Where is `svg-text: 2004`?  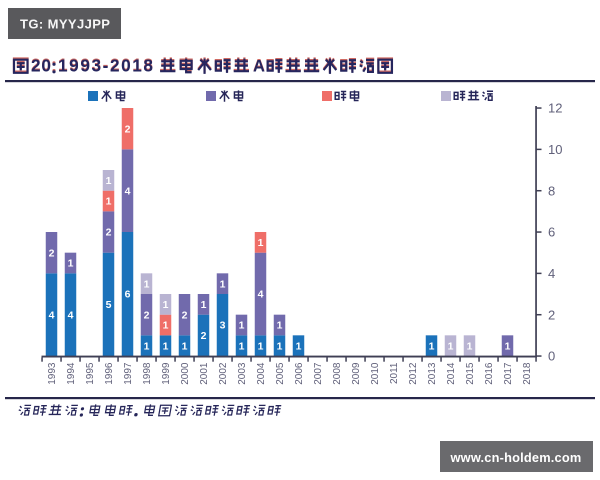 svg-text: 2004 is located at coordinates (261, 373).